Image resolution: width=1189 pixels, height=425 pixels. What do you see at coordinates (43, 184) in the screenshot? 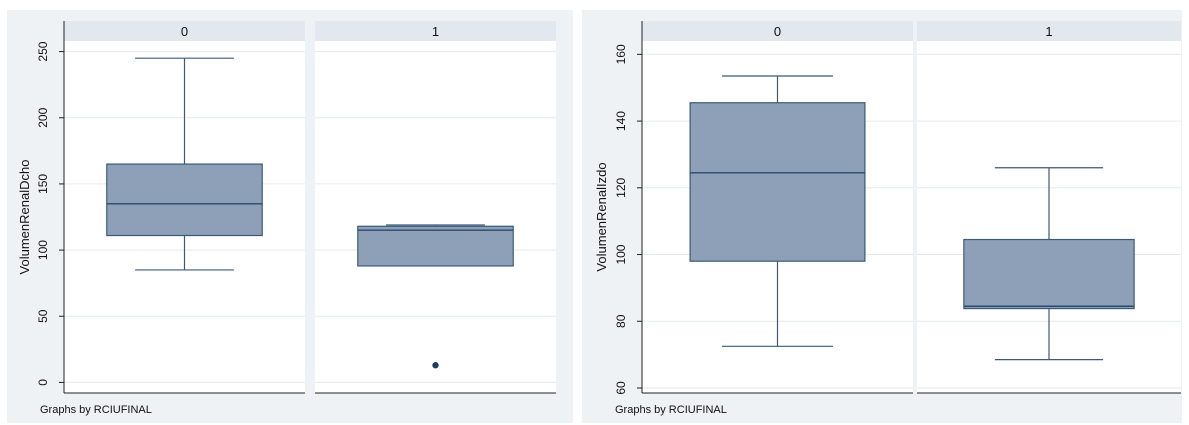
I see `y-tick-label: 150` at bounding box center [43, 184].